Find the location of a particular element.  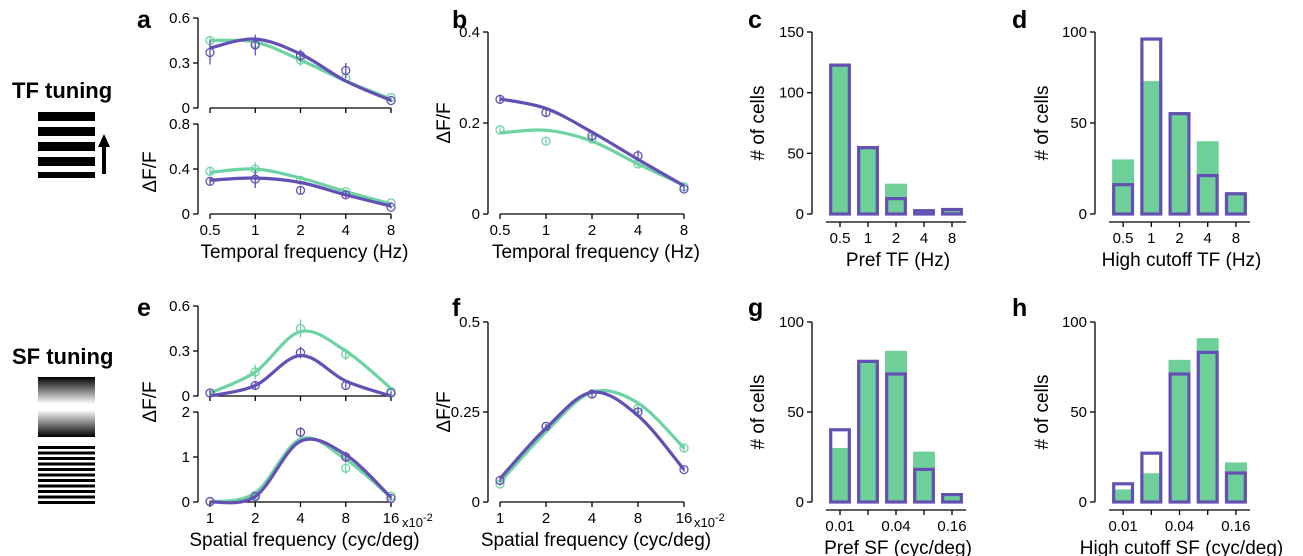

panel-a-bottom-xtick-label: 2 is located at coordinates (300, 230).